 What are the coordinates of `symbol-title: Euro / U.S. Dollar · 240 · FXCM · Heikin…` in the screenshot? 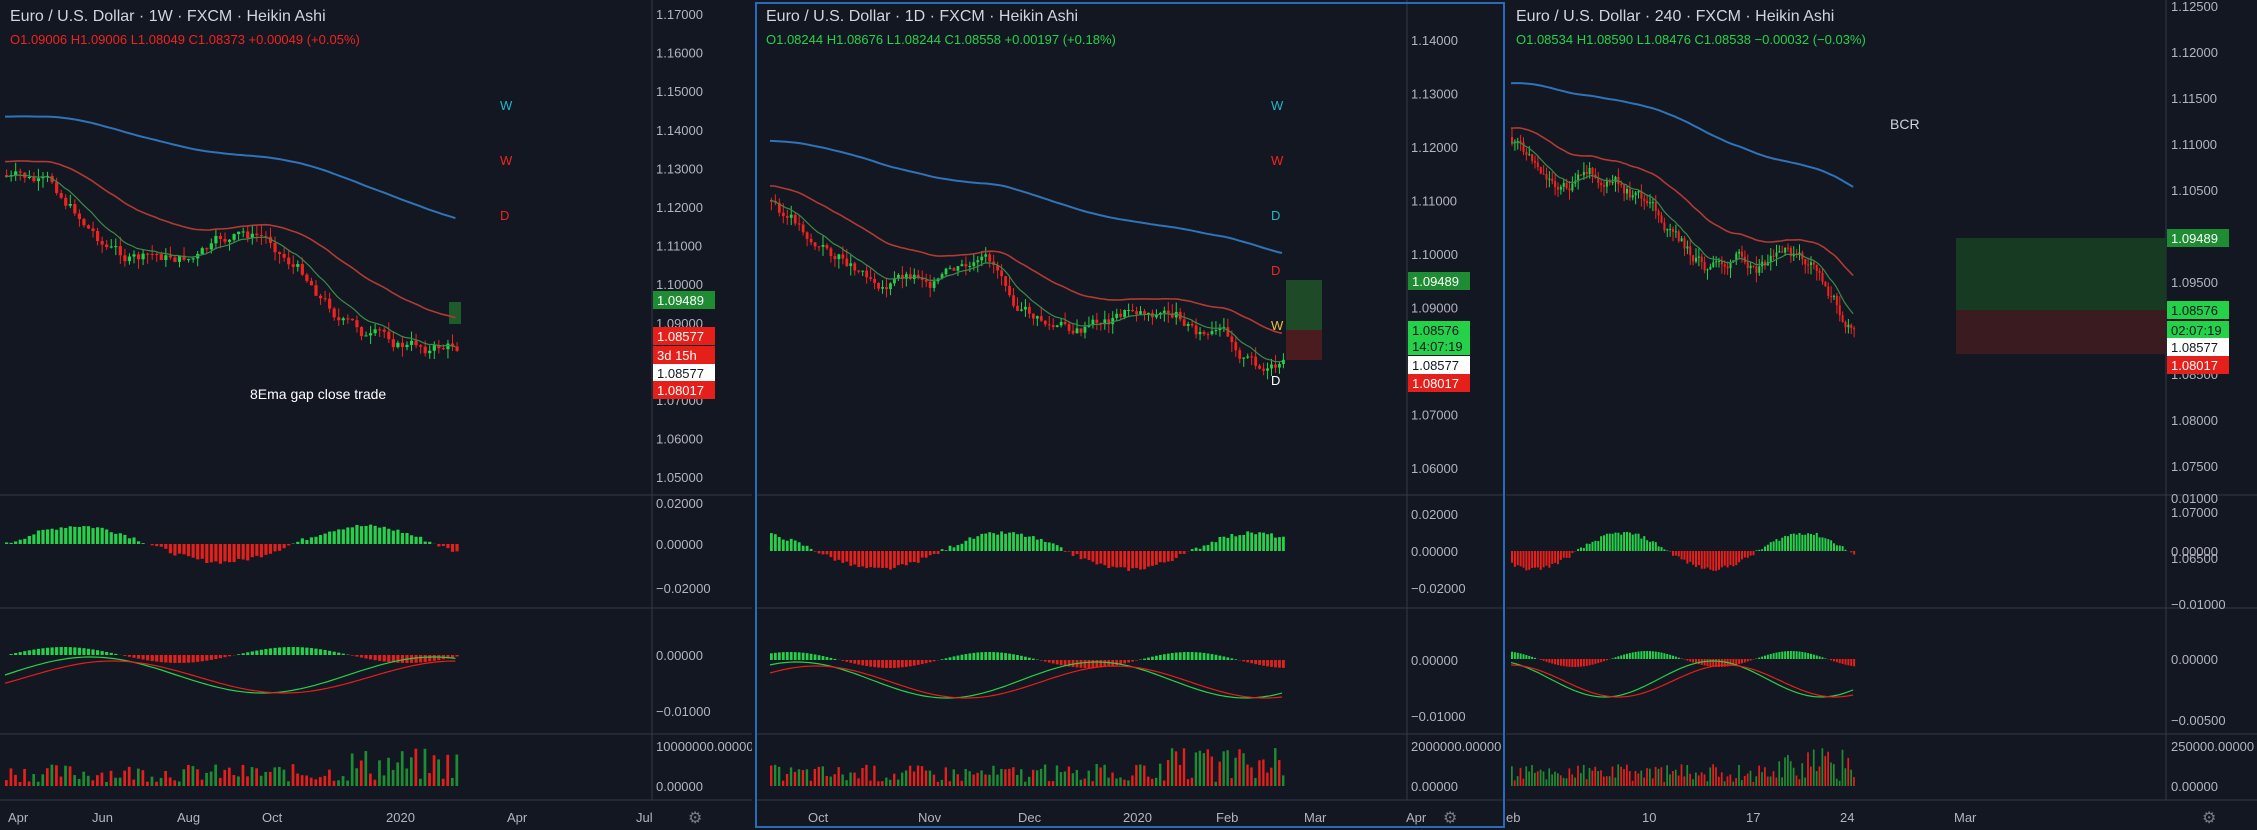 It's located at (1675, 16).